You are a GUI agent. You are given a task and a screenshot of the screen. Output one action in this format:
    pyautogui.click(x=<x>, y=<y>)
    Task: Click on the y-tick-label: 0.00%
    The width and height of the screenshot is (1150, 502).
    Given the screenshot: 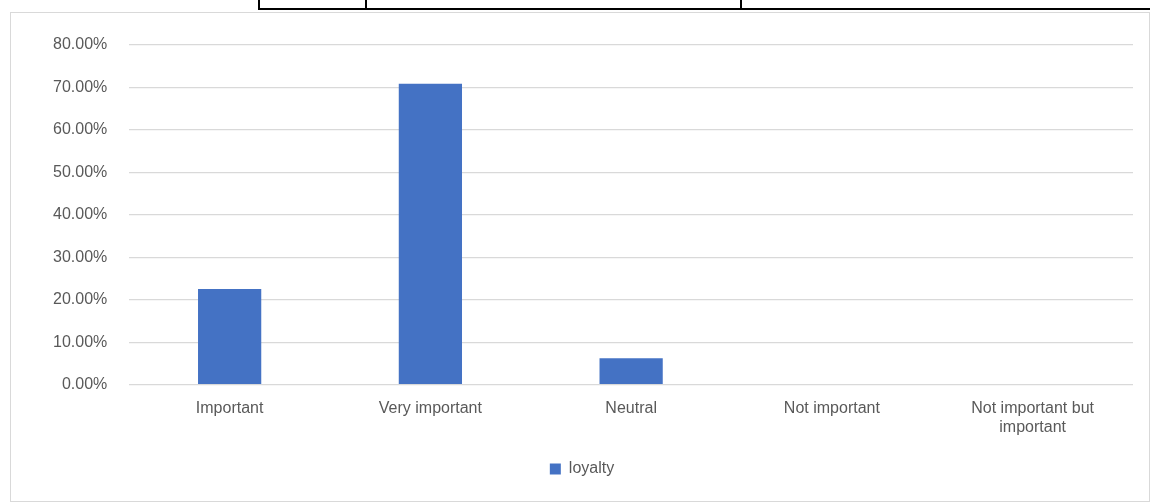 What is the action you would take?
    pyautogui.click(x=84, y=384)
    